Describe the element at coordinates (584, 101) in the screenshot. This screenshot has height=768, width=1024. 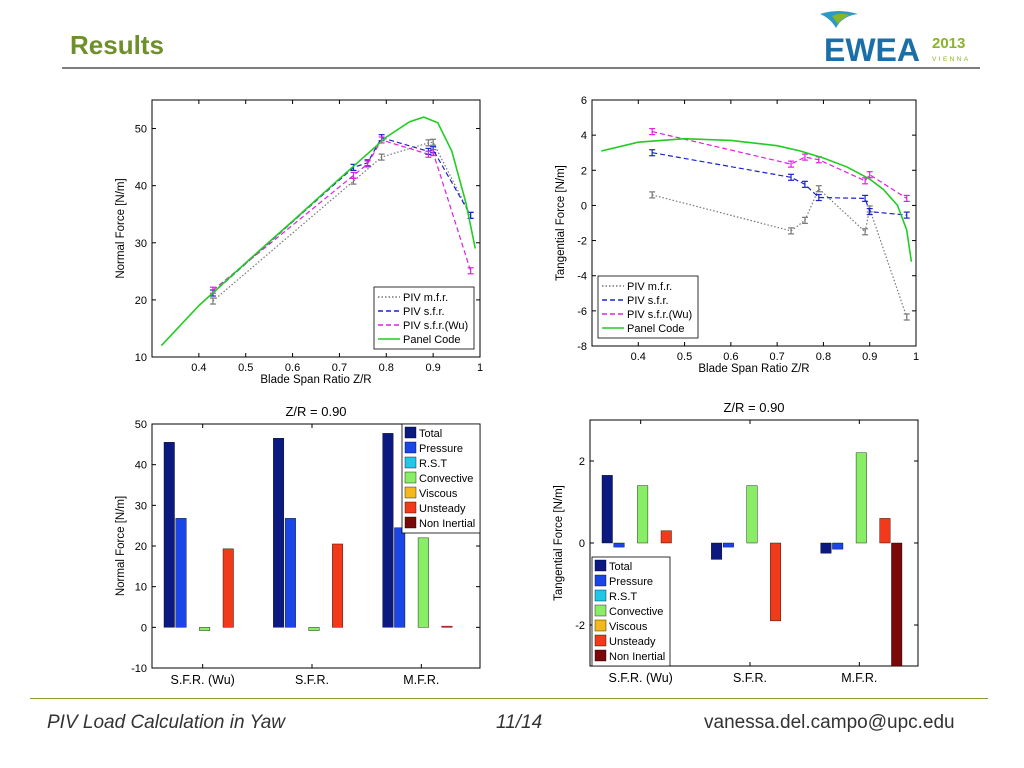
I see `y-tick-label: 6` at that location.